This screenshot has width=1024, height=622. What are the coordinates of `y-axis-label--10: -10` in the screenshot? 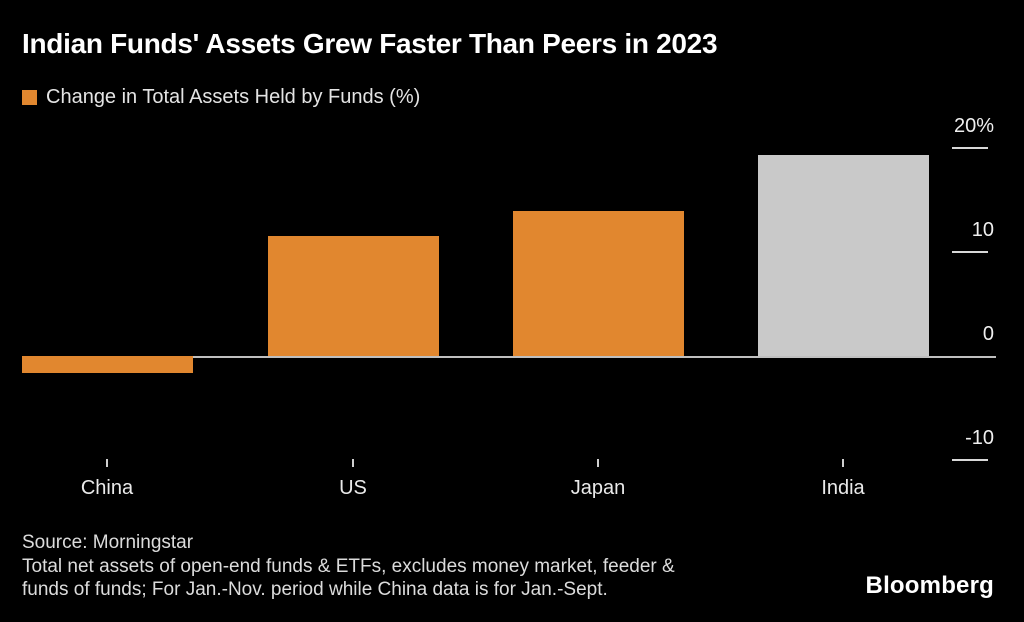 It's located at (979, 438).